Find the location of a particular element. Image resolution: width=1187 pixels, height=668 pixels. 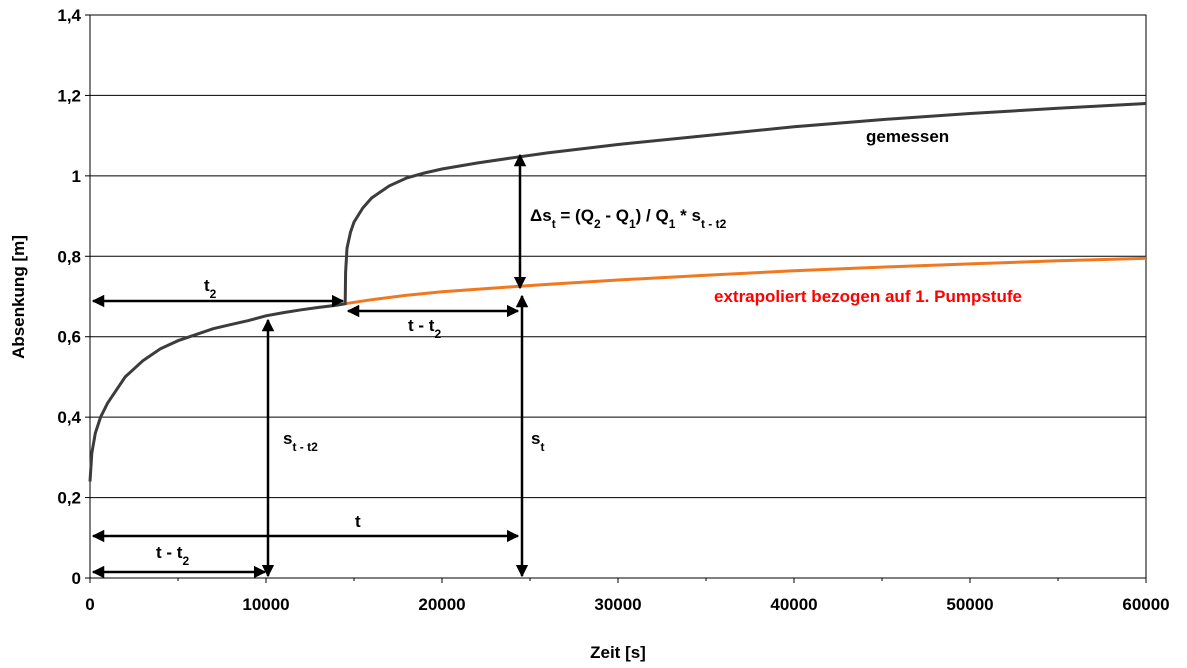

label-t2-main: t is located at coordinates (207, 285).